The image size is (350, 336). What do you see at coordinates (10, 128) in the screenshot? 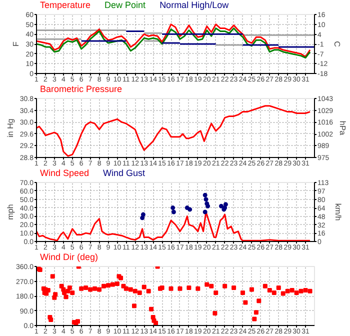
I see `y-axis-title: in Hg` at bounding box center [10, 128].